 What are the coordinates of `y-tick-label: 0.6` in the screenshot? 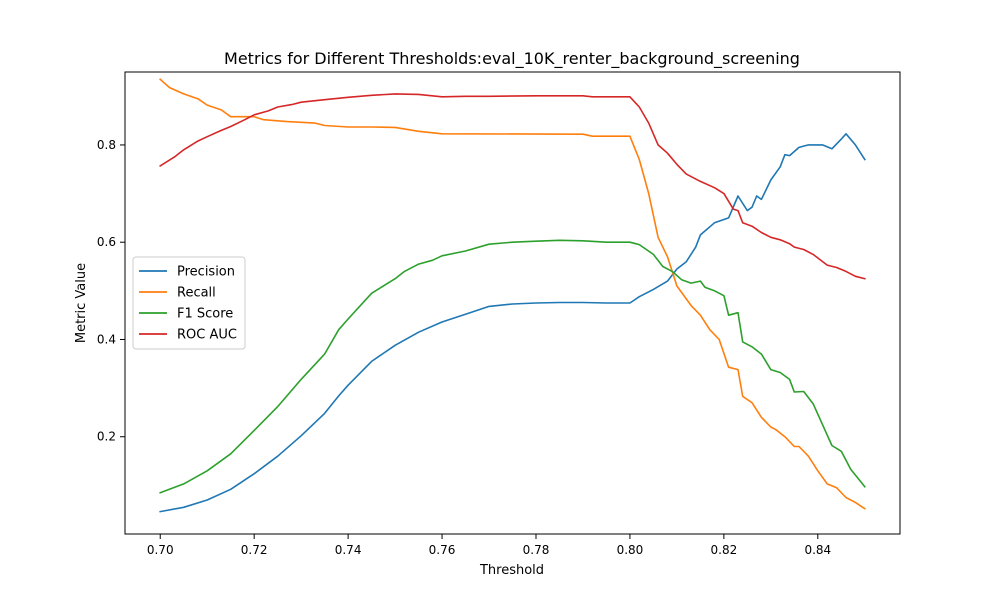 It's located at (106, 242).